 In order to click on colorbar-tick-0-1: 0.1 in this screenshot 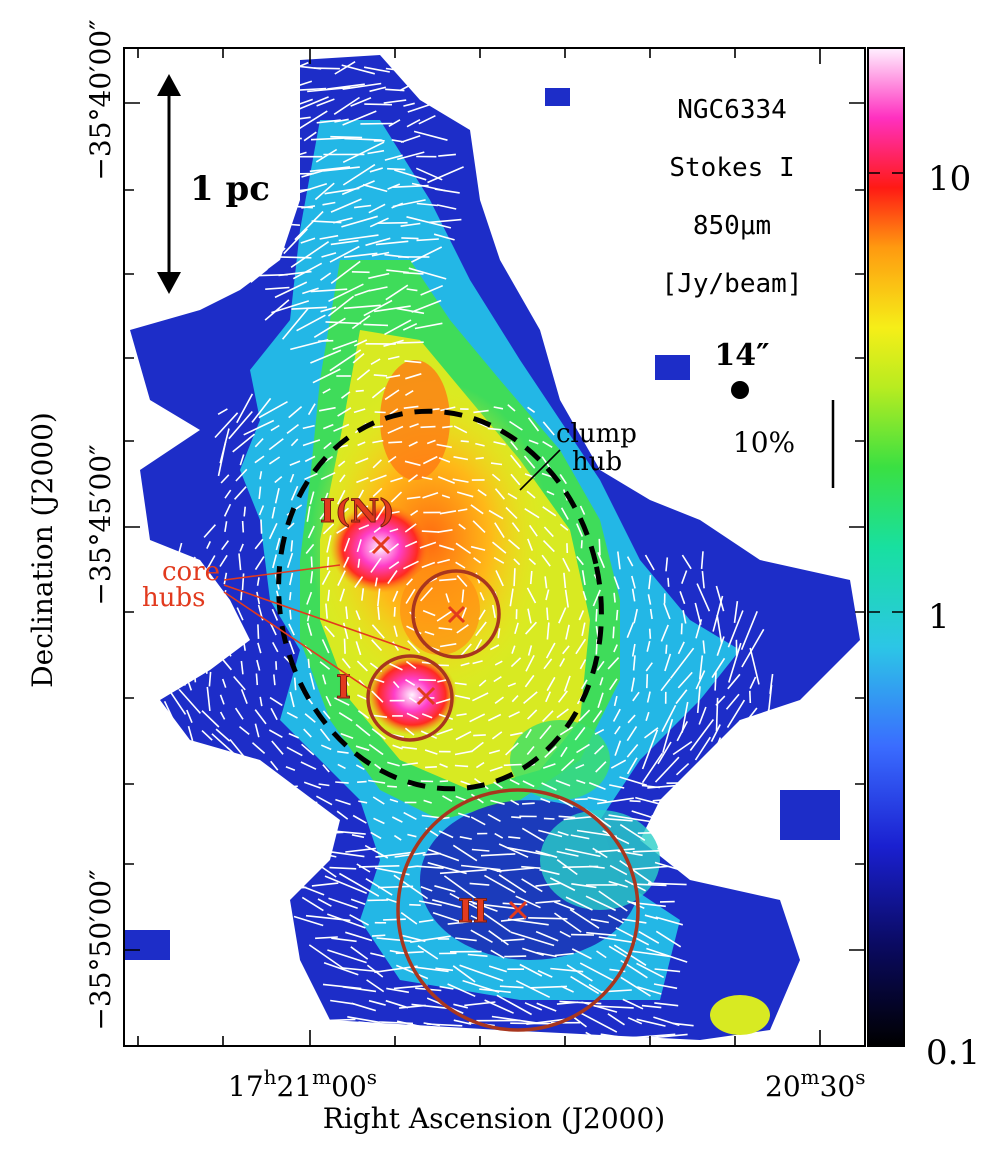, I will do `click(953, 1053)`.